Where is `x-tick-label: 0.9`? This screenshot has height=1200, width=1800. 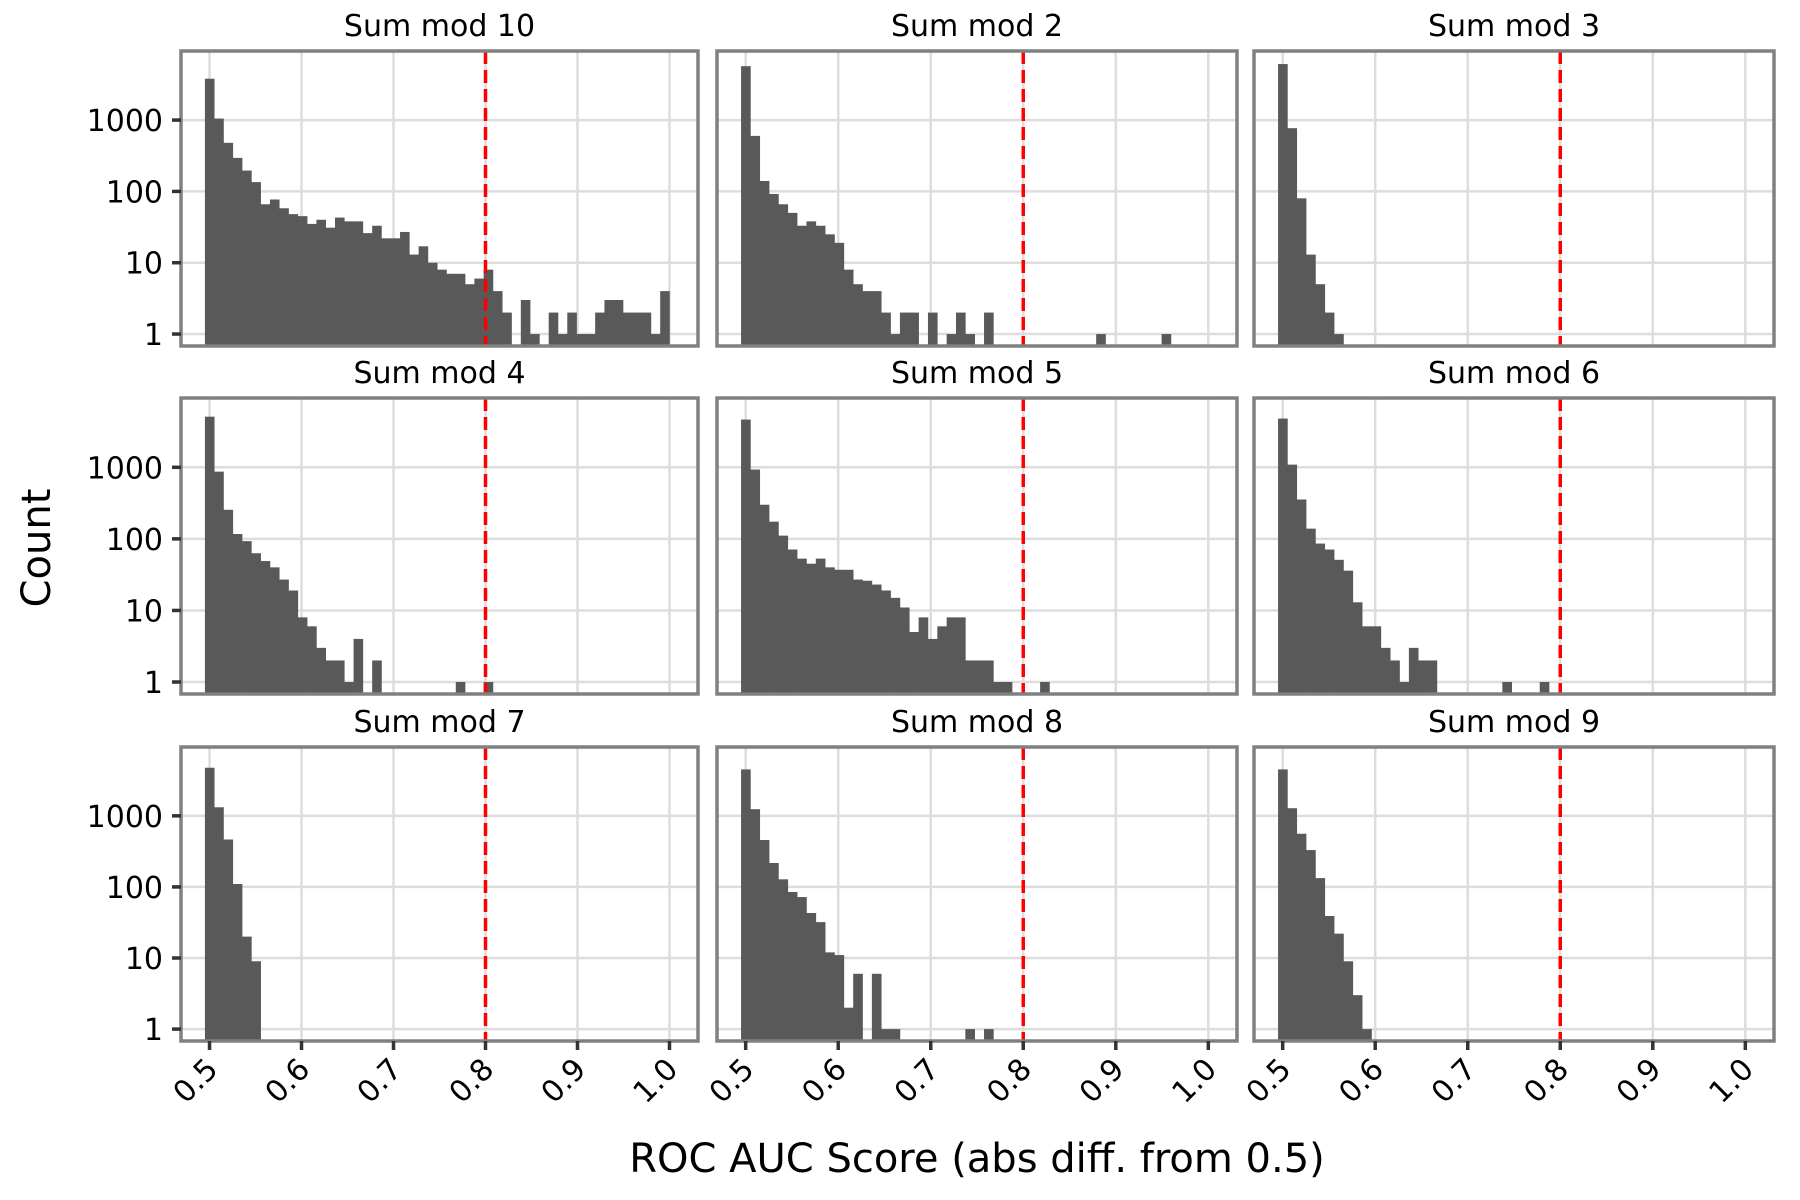
x-tick-label: 0.9 is located at coordinates (1102, 1081).